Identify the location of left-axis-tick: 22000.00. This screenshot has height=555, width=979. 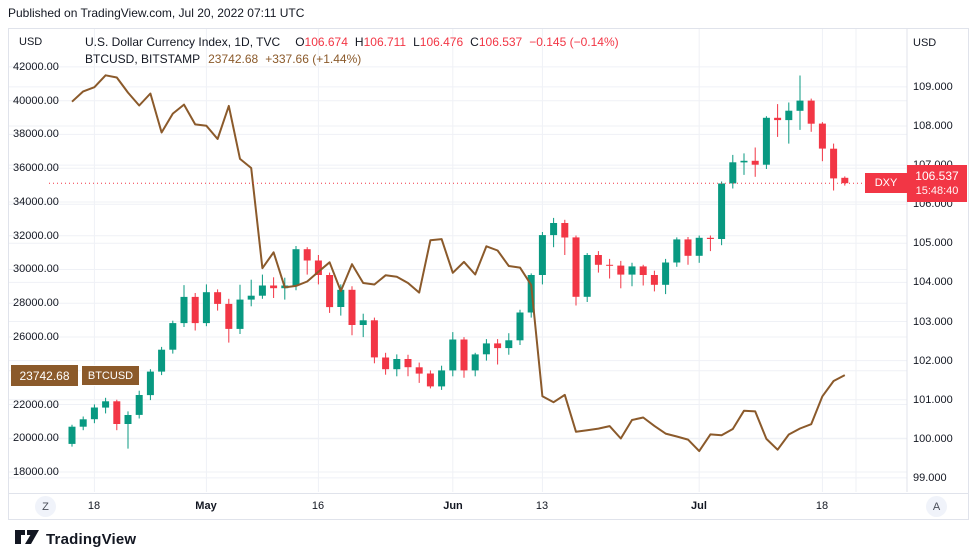
(36, 405).